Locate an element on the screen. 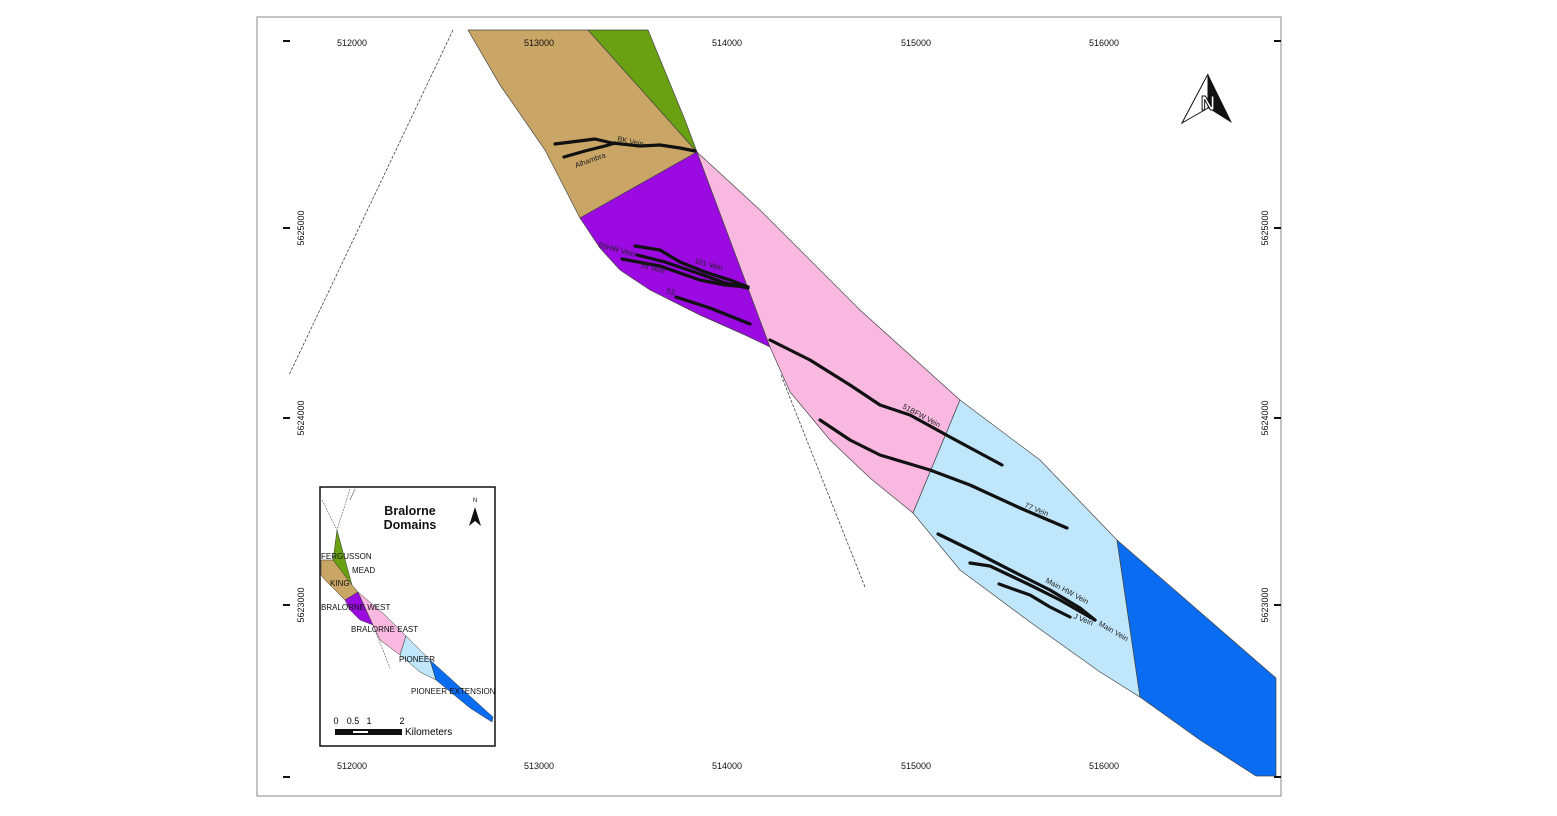 The height and width of the screenshot is (816, 1557). northing-ticks-right: 5625000 5624000 5623000 is located at coordinates (1265, 416).